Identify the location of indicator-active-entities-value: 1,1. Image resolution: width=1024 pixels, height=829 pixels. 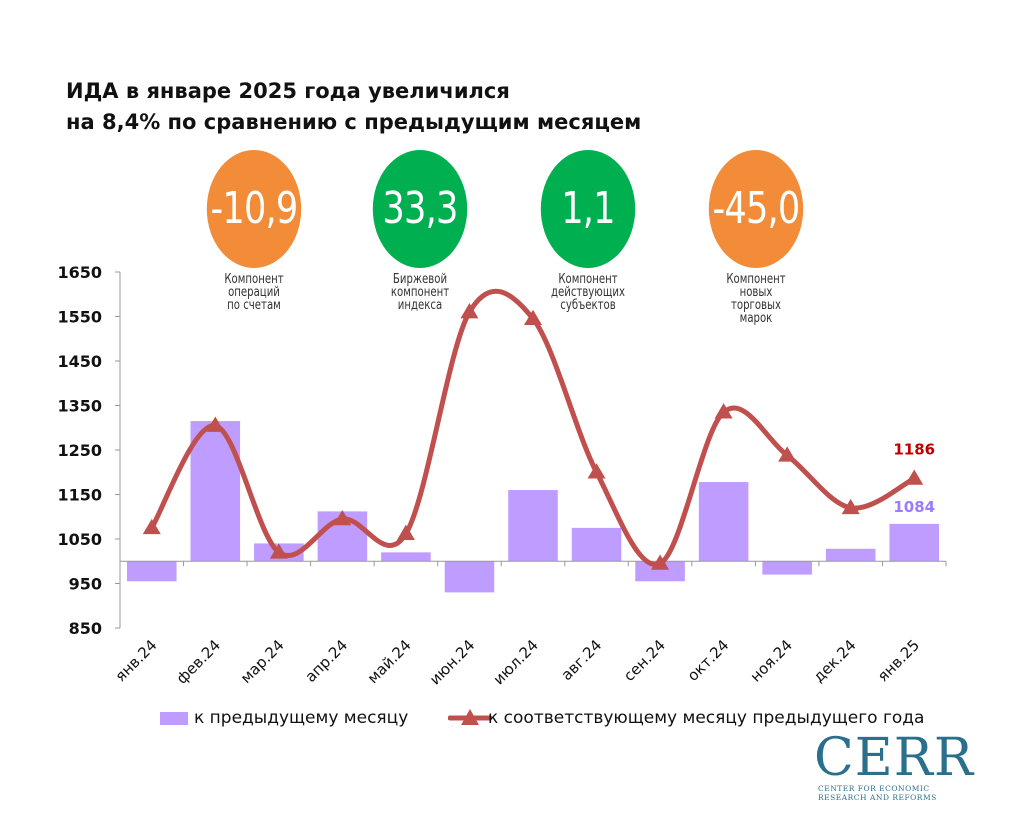
(588, 209).